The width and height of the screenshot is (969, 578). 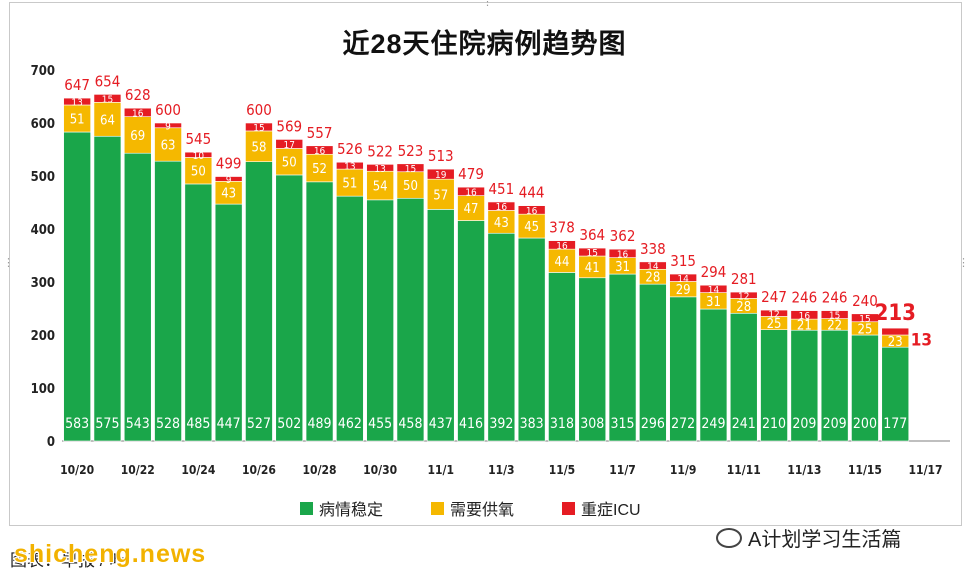 I want to click on label-total: 294, so click(x=714, y=272).